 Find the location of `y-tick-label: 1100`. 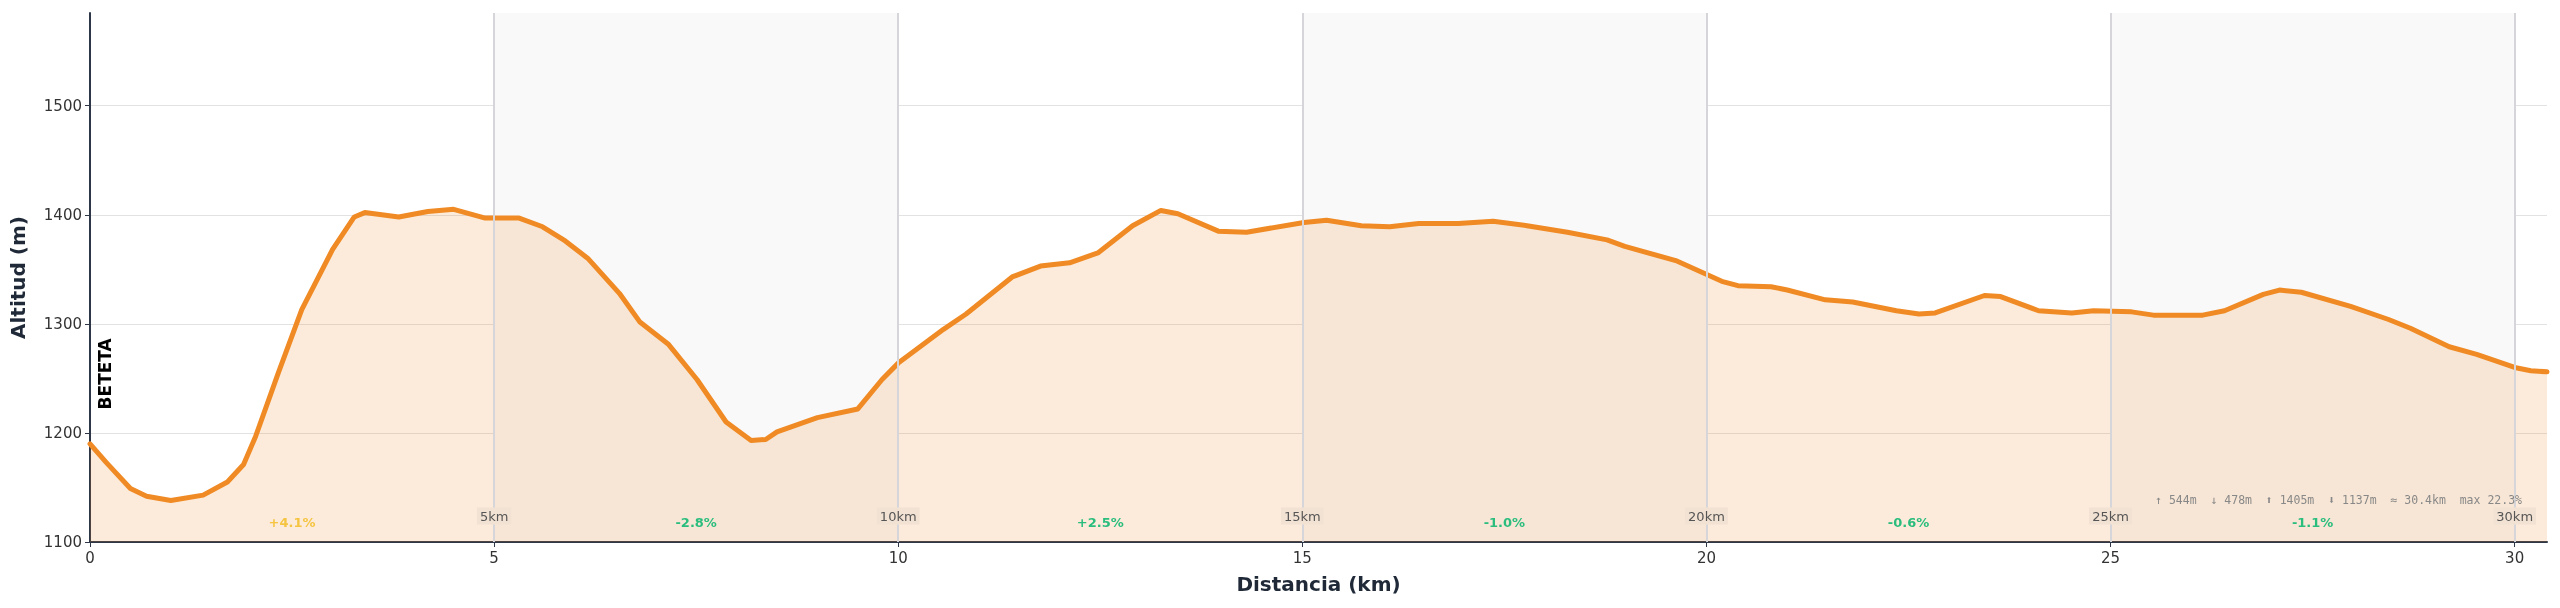

y-tick-label: 1100 is located at coordinates (62, 542).